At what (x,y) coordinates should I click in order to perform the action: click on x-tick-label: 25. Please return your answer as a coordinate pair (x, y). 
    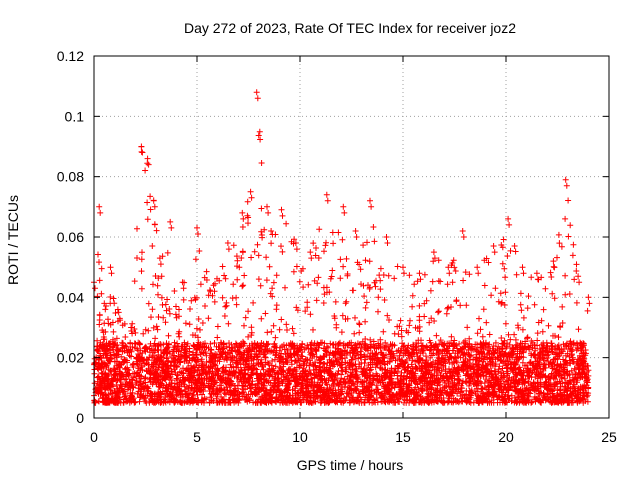
    Looking at the image, I should click on (609, 437).